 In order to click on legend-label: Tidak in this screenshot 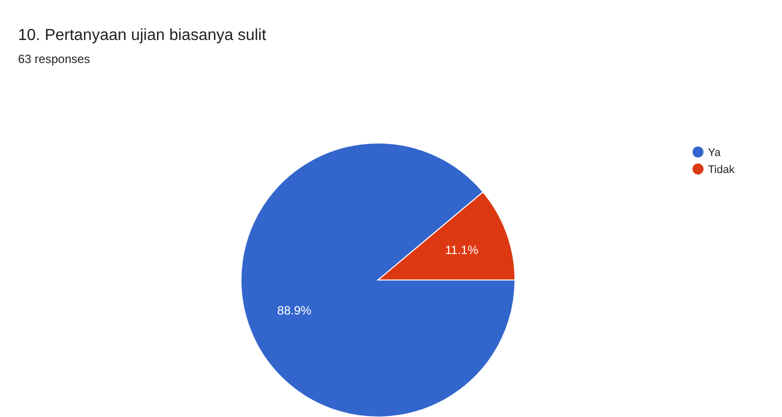, I will do `click(721, 170)`.